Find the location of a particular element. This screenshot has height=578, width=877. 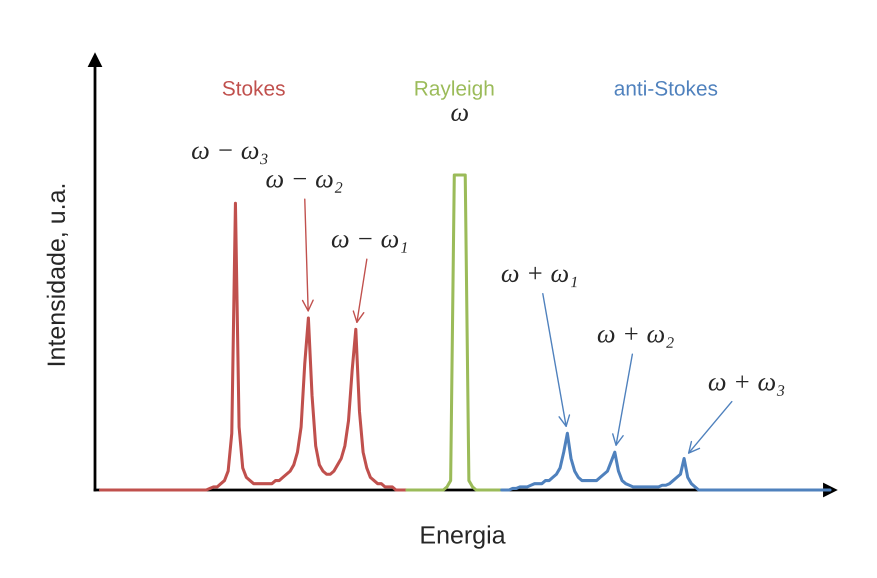

text: Rayleigh is located at coordinates (454, 90).